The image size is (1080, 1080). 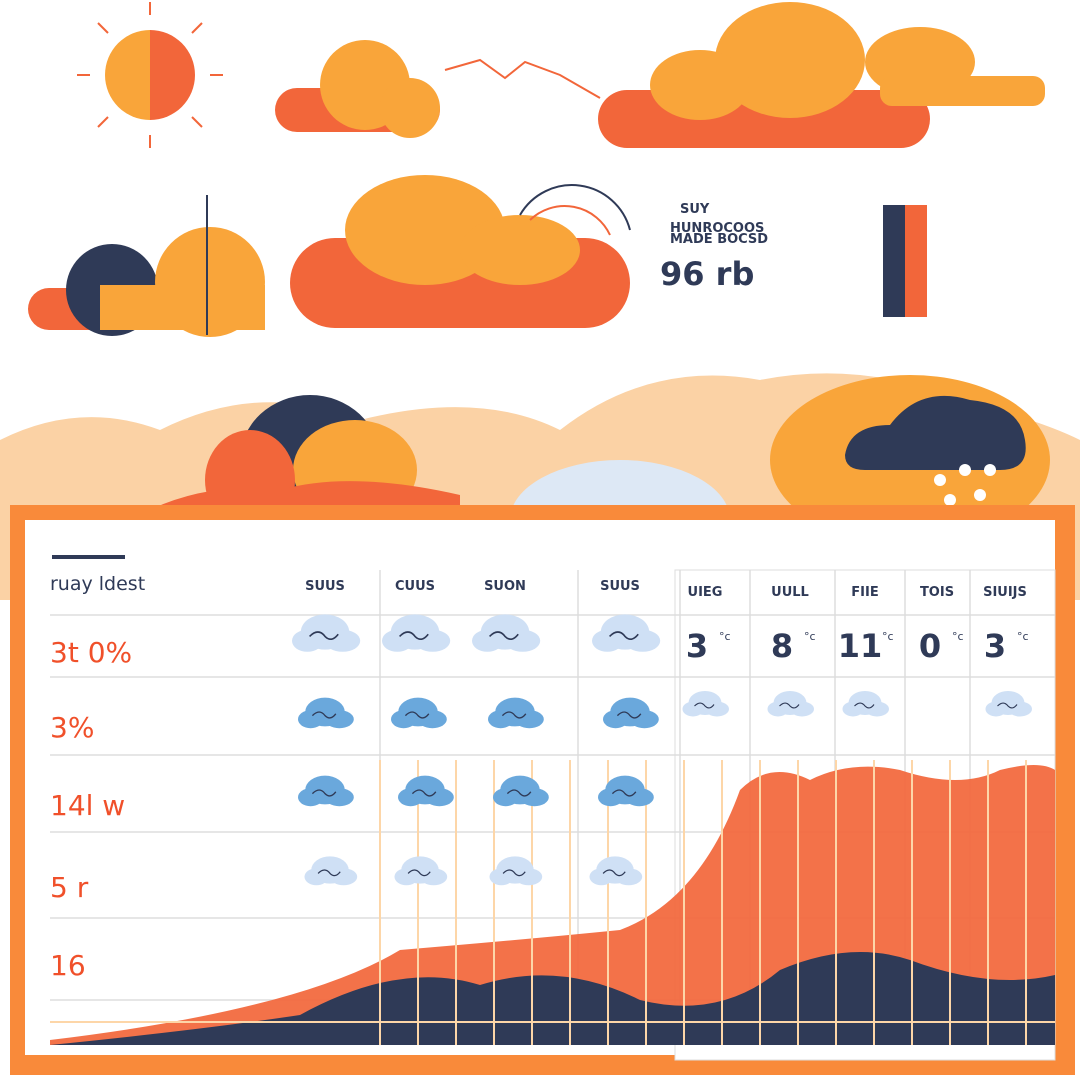 What do you see at coordinates (782, 646) in the screenshot?
I see `reading-value: 8` at bounding box center [782, 646].